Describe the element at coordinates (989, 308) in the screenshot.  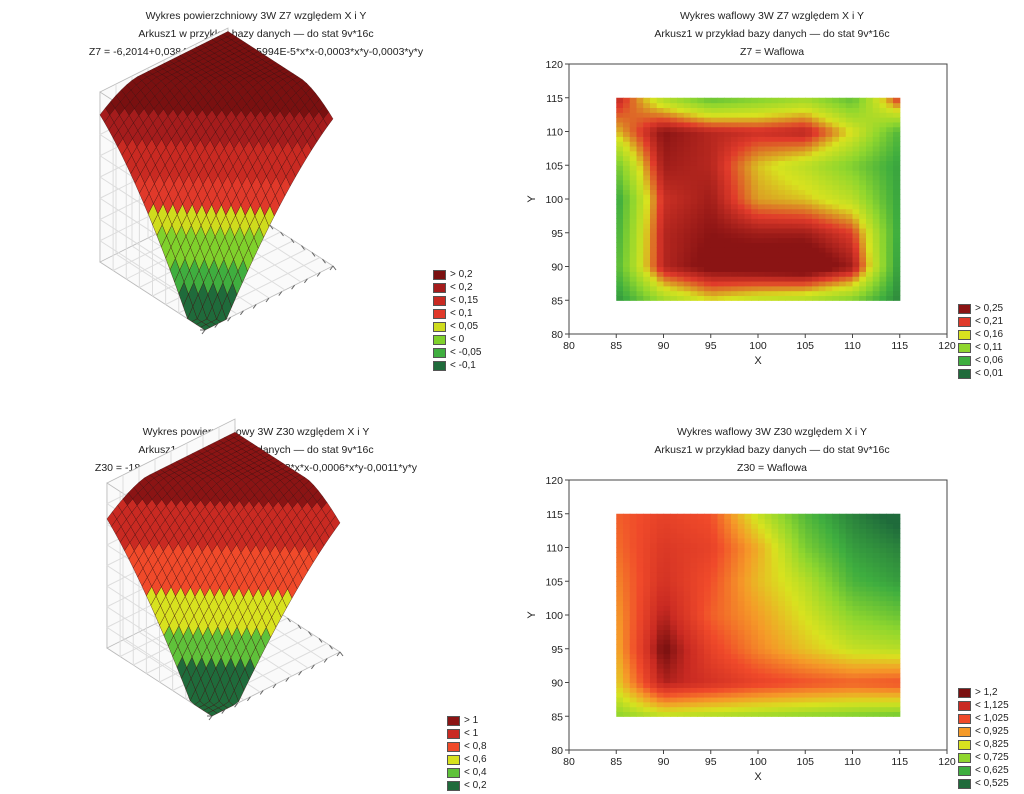
I see `legend-label: > 0,25` at that location.